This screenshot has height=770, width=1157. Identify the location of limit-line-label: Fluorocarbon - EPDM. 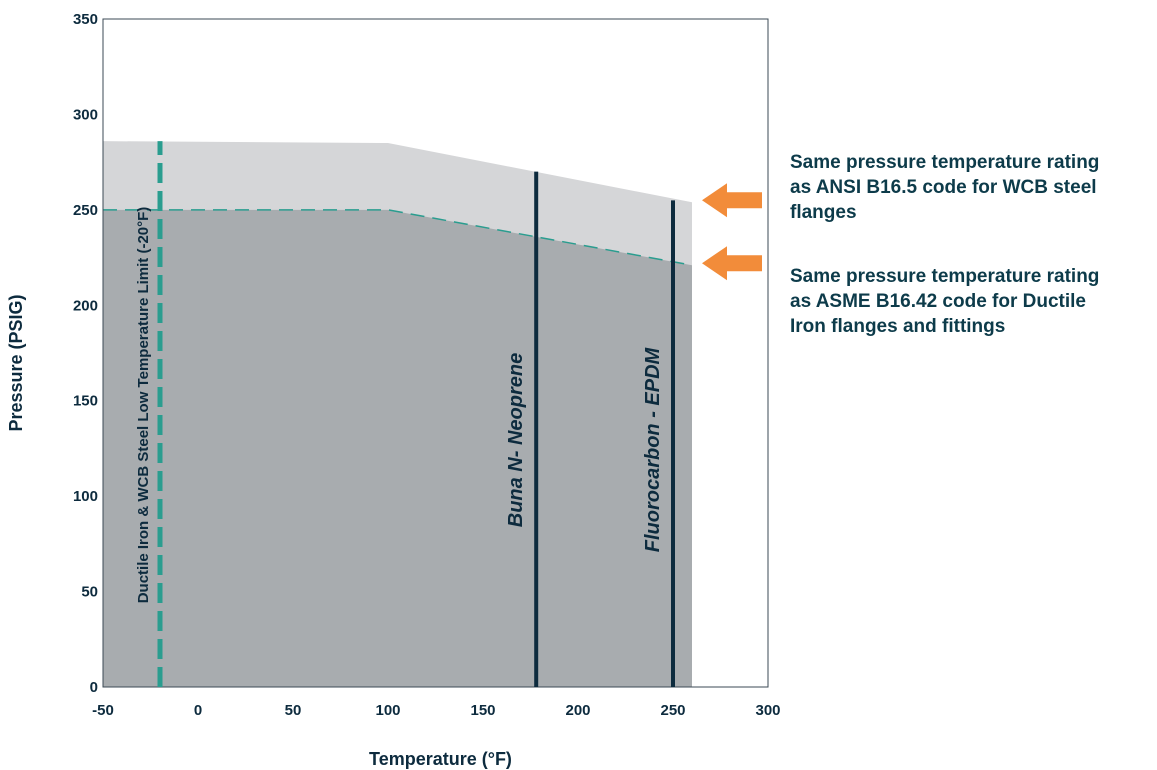
(653, 449).